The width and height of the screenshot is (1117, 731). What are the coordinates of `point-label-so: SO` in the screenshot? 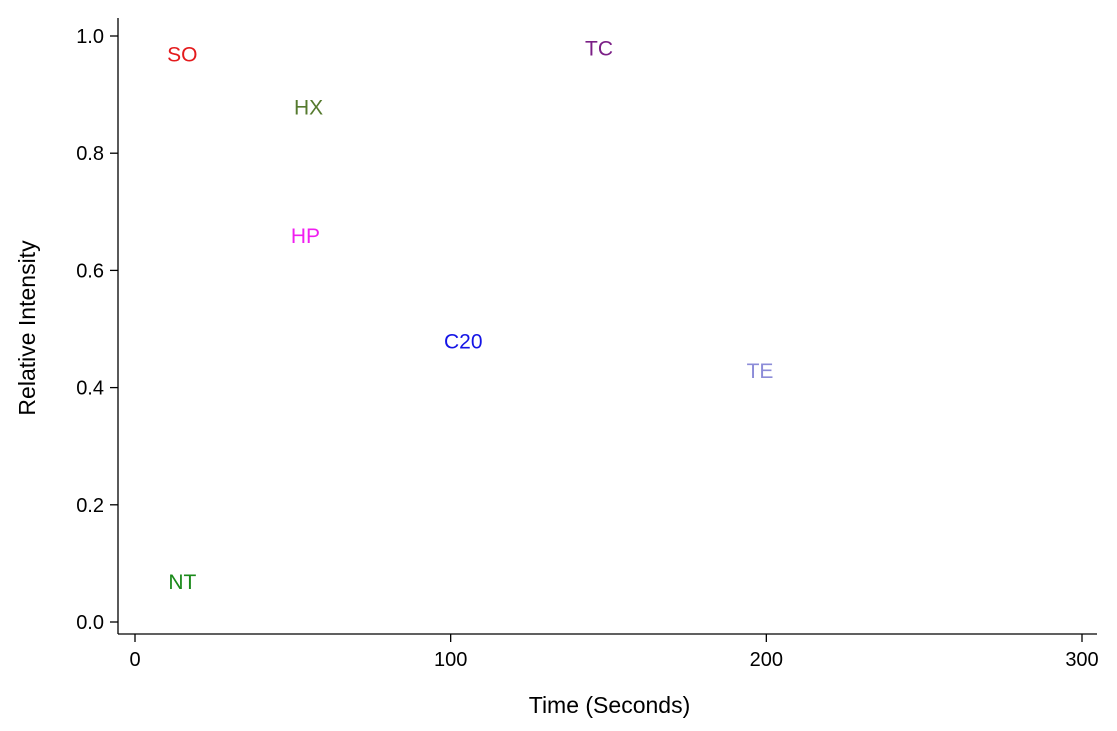 It's located at (182, 55).